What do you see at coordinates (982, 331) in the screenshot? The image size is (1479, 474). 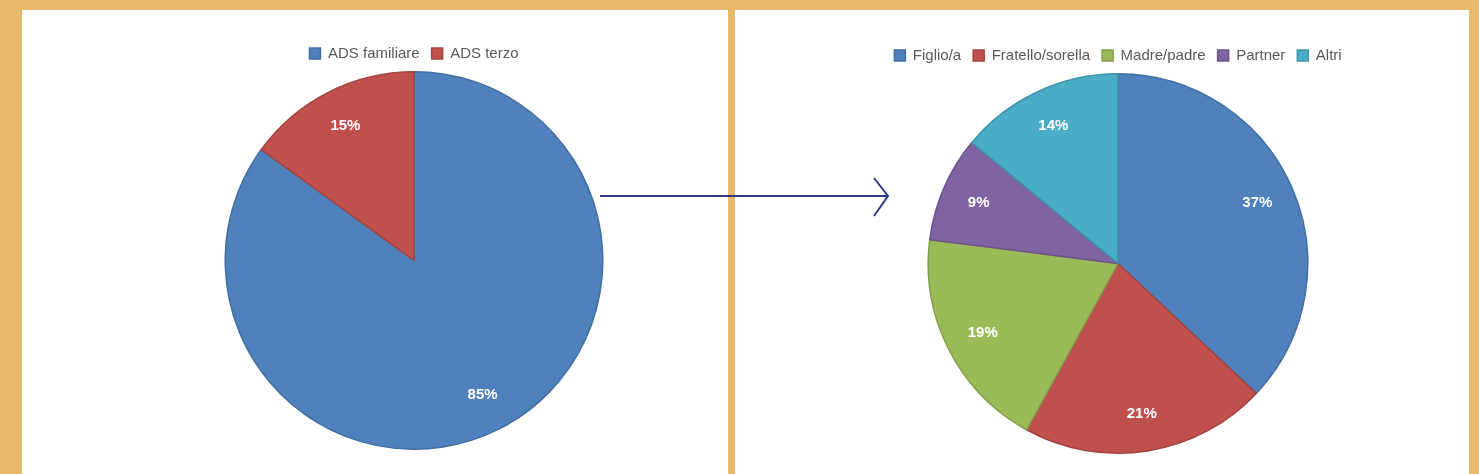 I see `data-label: 19%` at bounding box center [982, 331].